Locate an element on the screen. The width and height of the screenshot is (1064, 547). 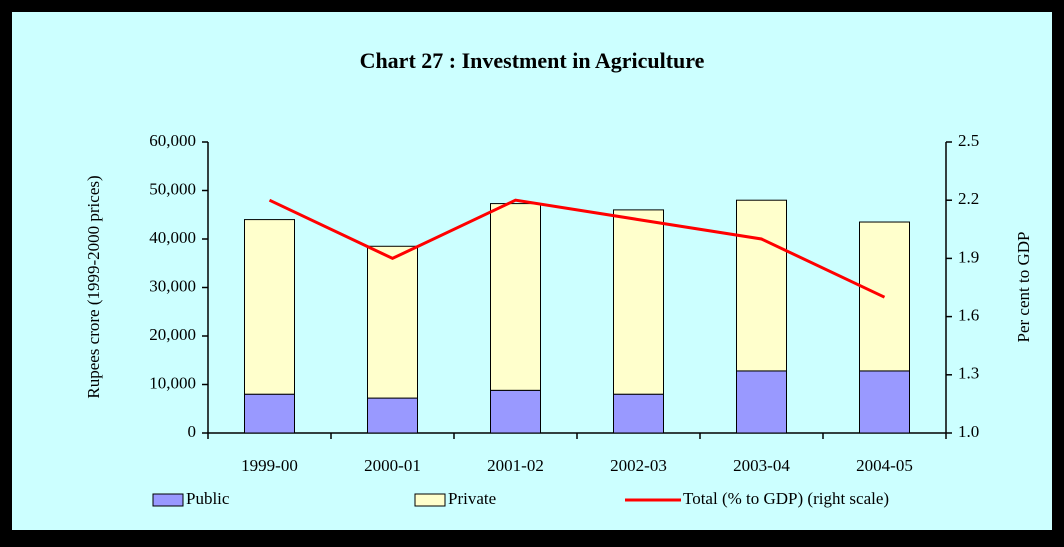
y2-tick-label: 1.3 is located at coordinates (968, 373).